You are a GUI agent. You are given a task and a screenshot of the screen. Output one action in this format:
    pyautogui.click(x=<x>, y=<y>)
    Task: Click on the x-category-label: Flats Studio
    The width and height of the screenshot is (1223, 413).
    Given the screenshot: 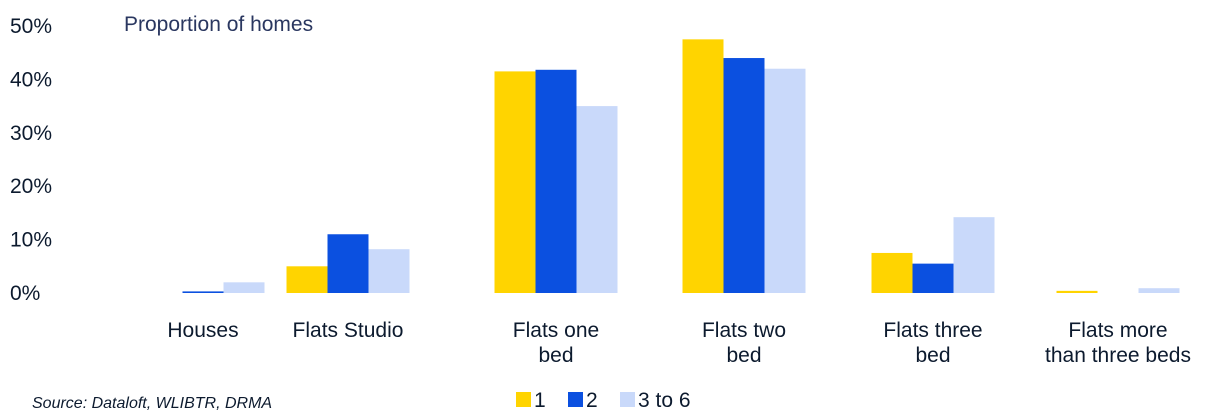 What is the action you would take?
    pyautogui.click(x=348, y=330)
    